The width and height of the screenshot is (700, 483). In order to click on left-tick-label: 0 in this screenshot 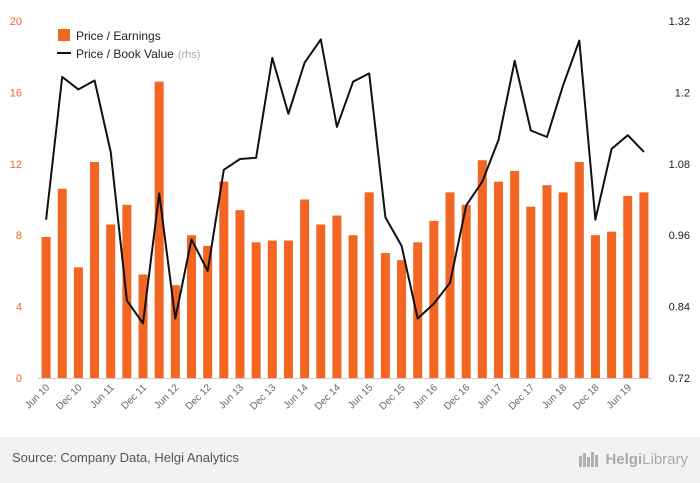, I will do `click(19, 379)`.